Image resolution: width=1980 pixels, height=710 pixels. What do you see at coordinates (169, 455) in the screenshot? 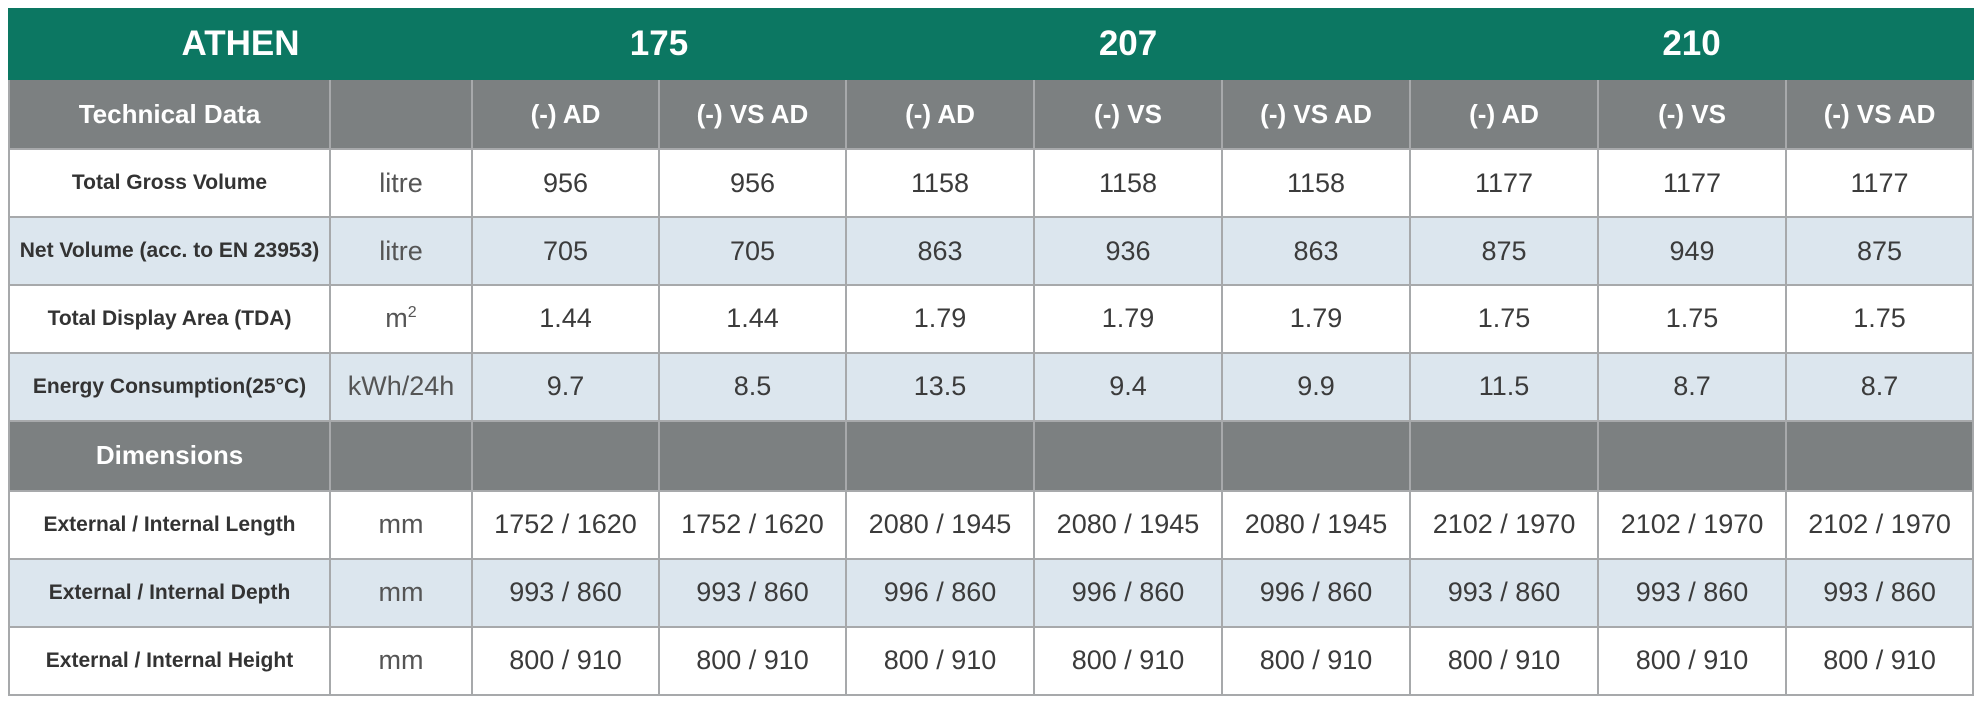
I see `section-title: Dimensions` at bounding box center [169, 455].